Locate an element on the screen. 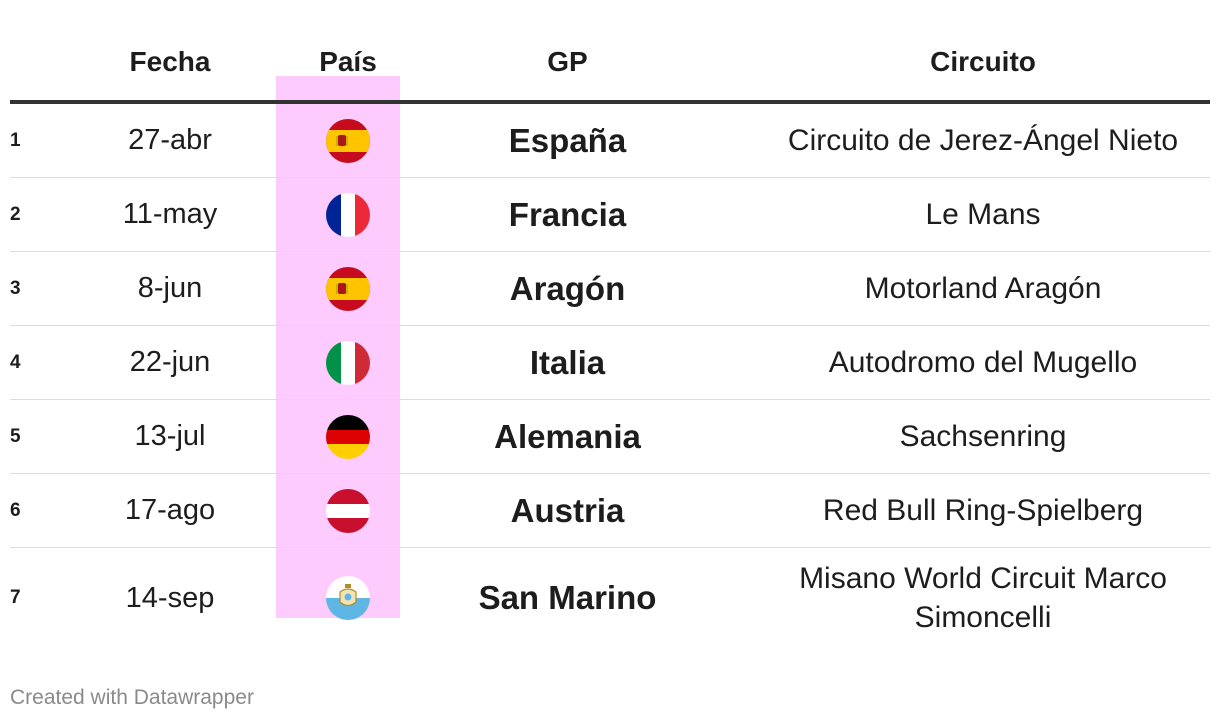 The image size is (1220, 722). row-date: 22-jun is located at coordinates (170, 362).